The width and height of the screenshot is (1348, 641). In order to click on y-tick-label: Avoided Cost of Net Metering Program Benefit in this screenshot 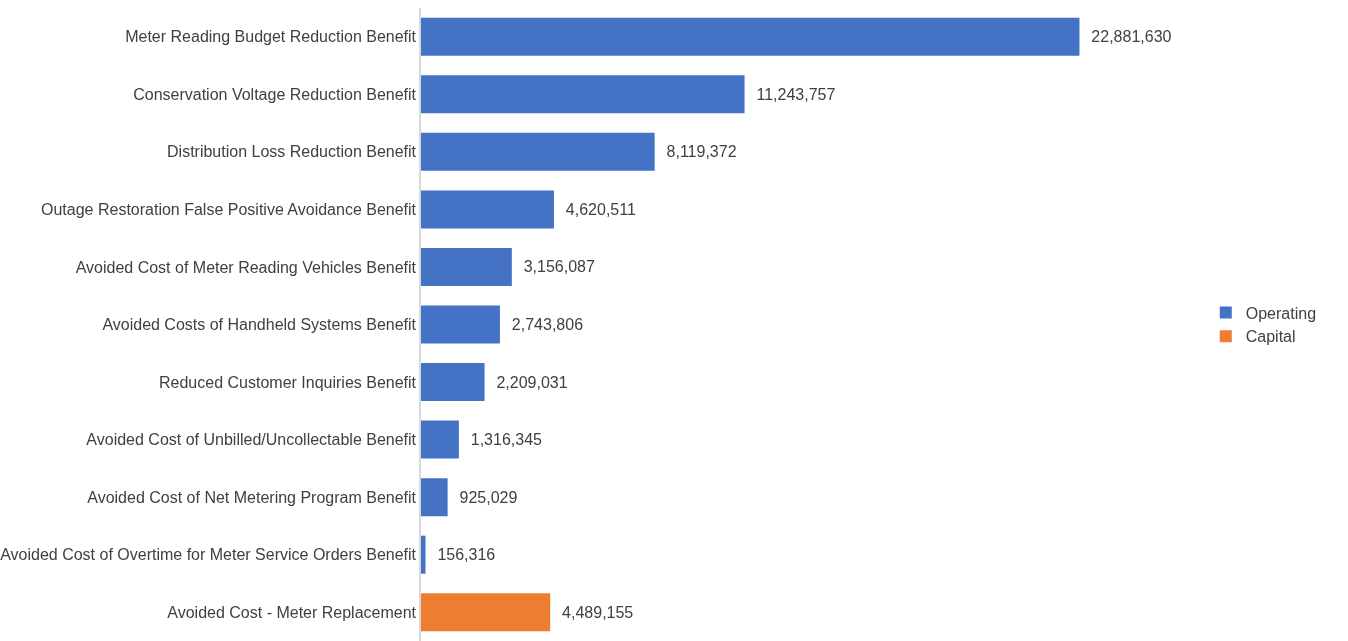, I will do `click(252, 497)`.